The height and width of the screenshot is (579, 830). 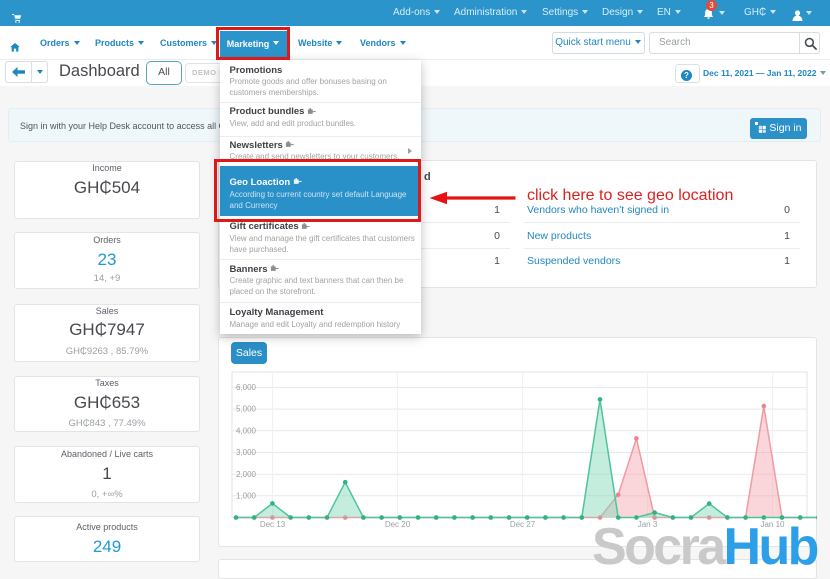 What do you see at coordinates (246, 387) in the screenshot?
I see `svg-text: 6,000` at bounding box center [246, 387].